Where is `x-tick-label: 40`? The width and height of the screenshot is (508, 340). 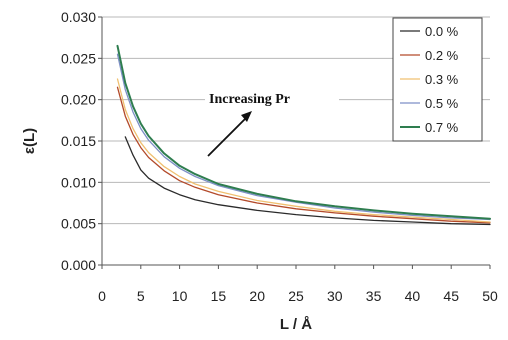
x-tick-label: 40 is located at coordinates (413, 296).